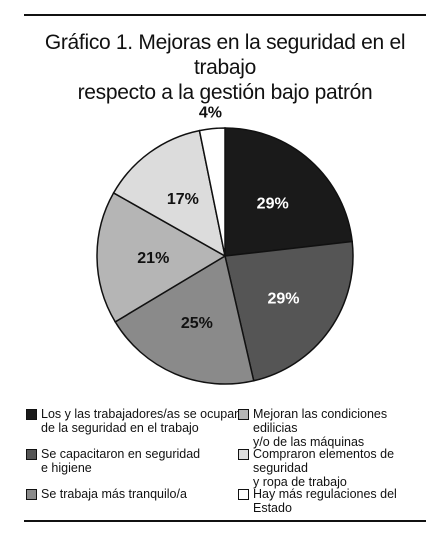 Image resolution: width=447 pixels, height=539 pixels. What do you see at coordinates (153, 258) in the screenshot?
I see `slice-label-4: 21%` at bounding box center [153, 258].